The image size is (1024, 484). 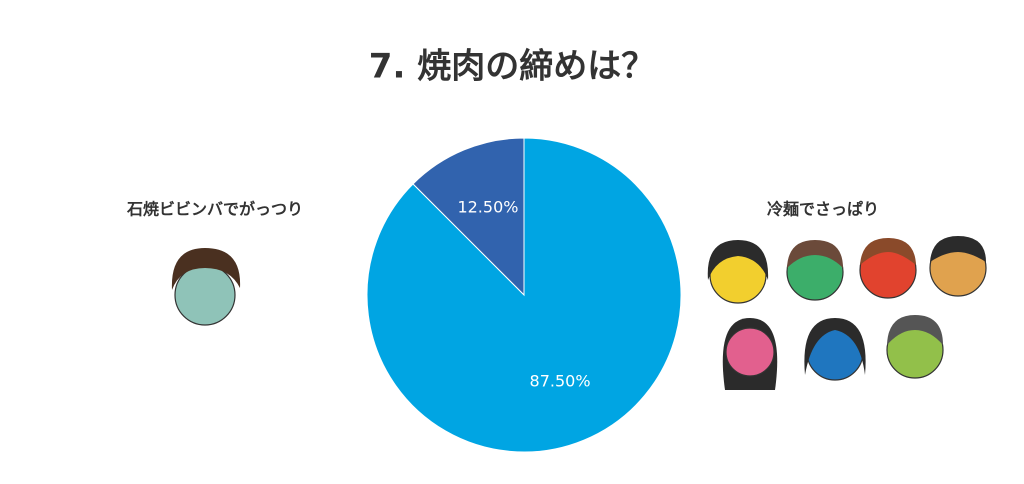 What do you see at coordinates (823, 209) in the screenshot?
I see `category-label: 冷麺でさっぱり` at bounding box center [823, 209].